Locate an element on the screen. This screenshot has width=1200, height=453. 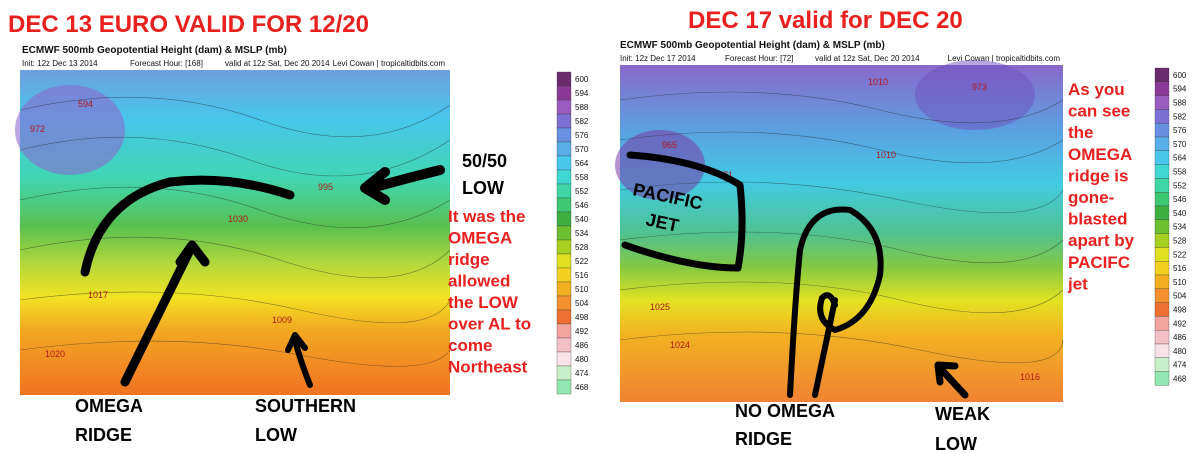
ridge-circle is located at coordinates (835, 302).